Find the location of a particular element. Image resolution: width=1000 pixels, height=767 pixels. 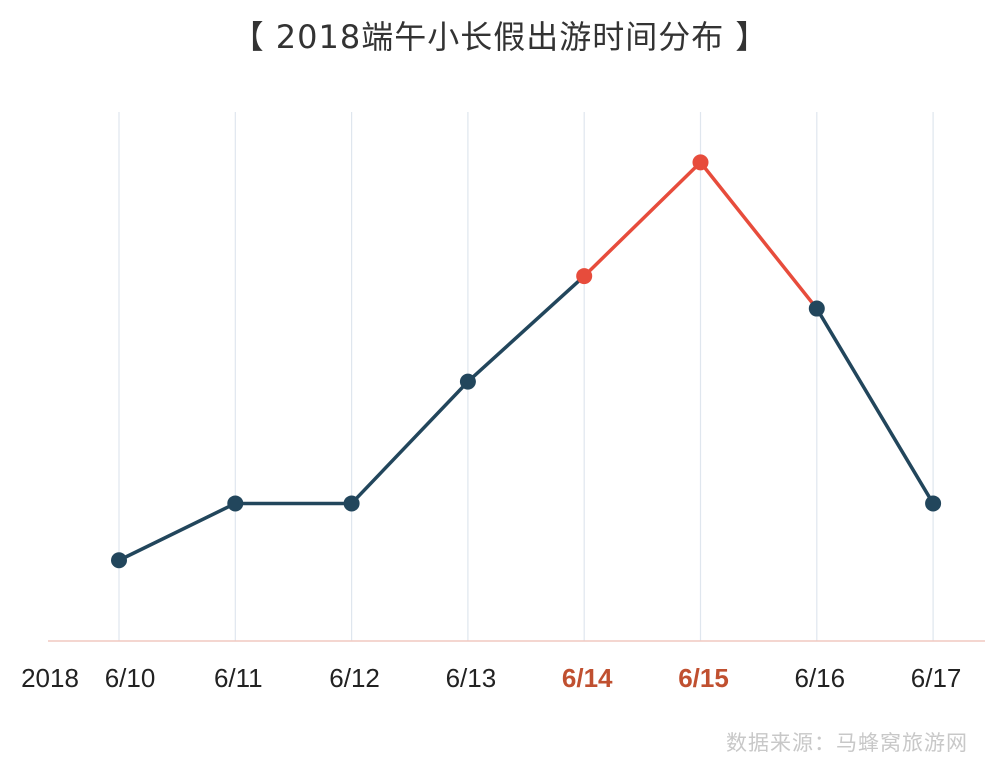

x-tick-label-6-11: 6/11 is located at coordinates (238, 678).